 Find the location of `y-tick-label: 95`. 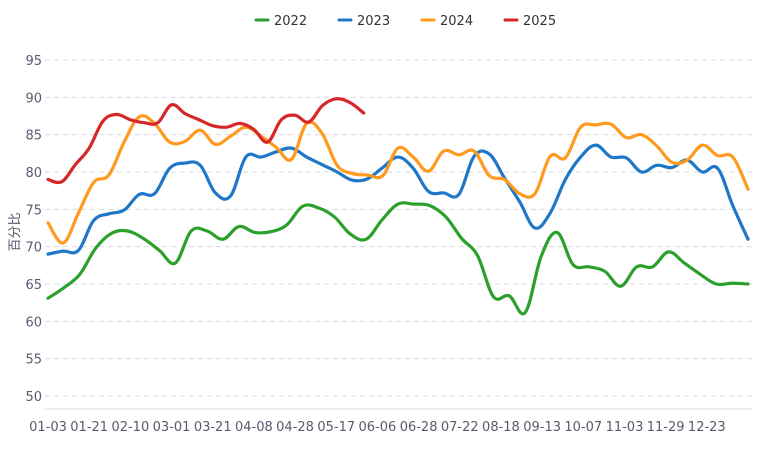

y-tick-label: 95 is located at coordinates (33, 61).